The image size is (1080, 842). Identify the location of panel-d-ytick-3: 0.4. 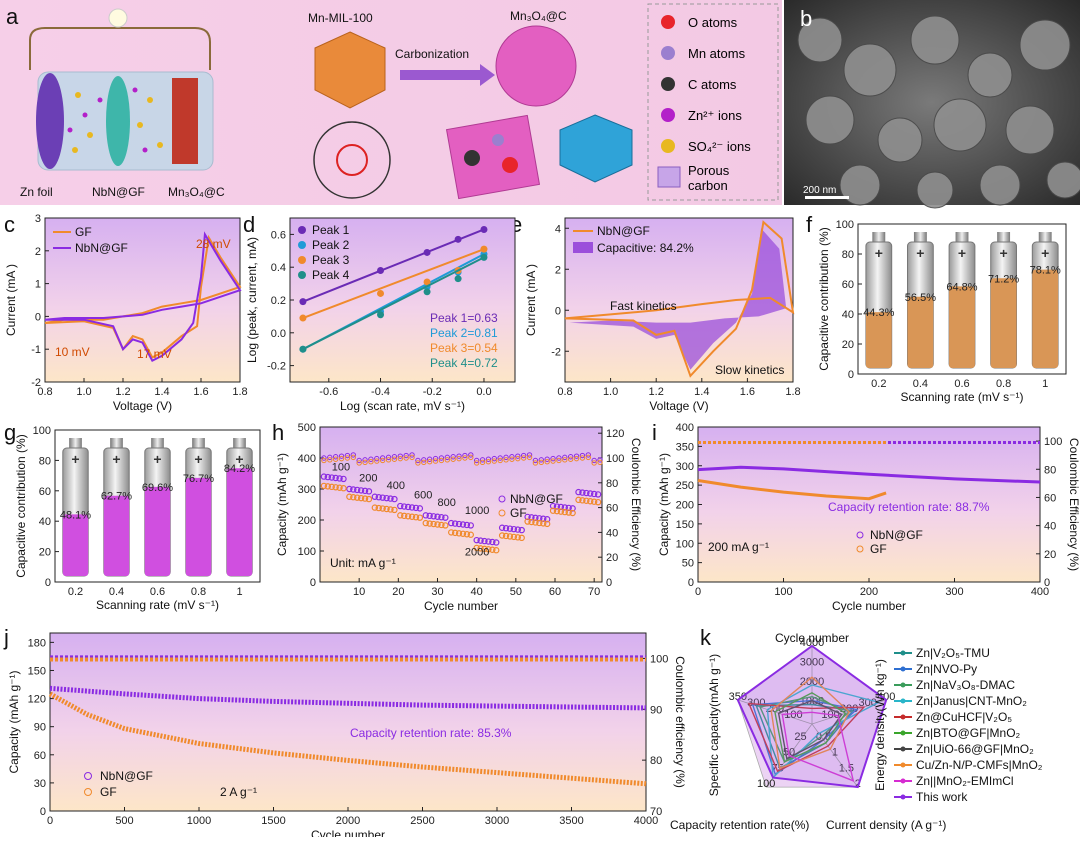
(278, 268).